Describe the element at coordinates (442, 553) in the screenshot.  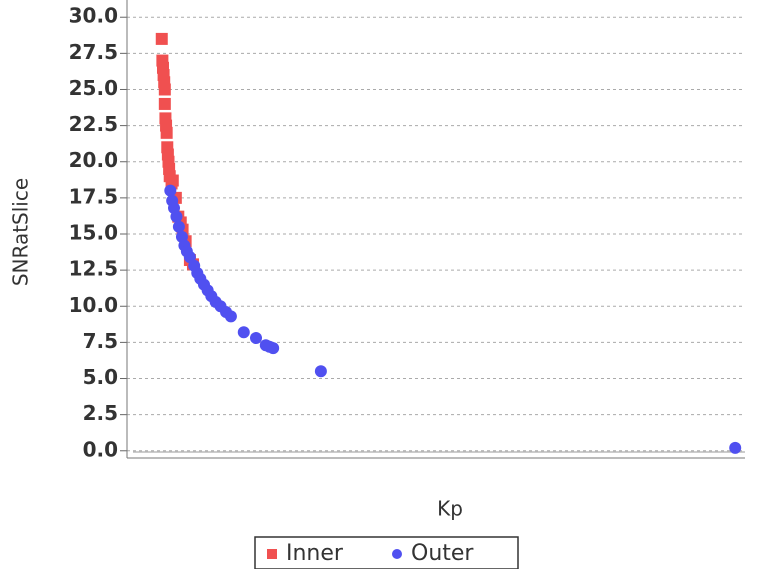
I see `legend-label: Outer` at that location.